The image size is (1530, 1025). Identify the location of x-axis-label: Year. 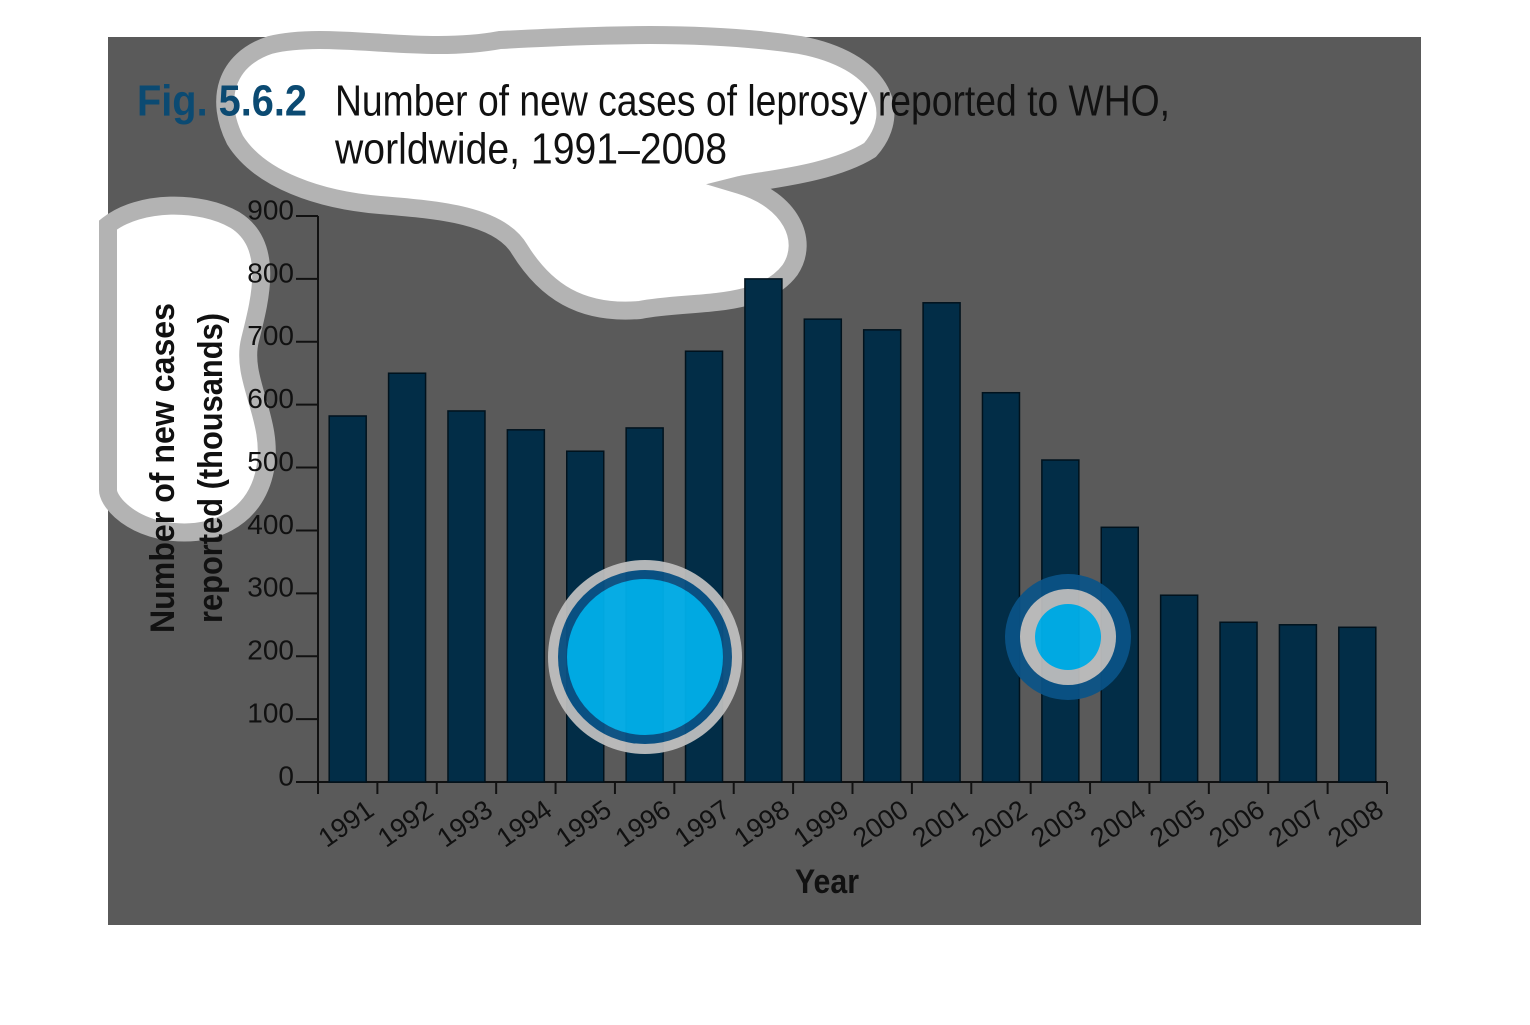
(827, 882).